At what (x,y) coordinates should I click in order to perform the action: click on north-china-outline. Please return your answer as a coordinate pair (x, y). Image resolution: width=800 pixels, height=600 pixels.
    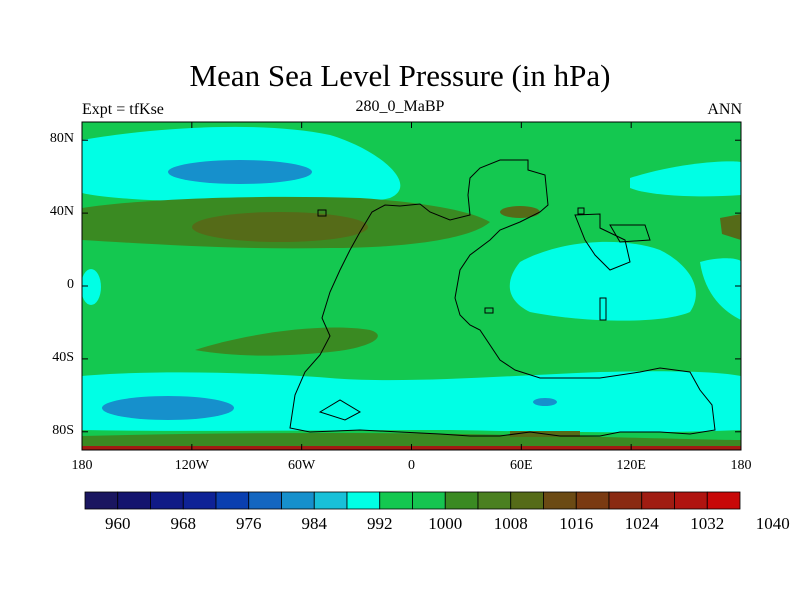
    Looking at the image, I should click on (630, 233).